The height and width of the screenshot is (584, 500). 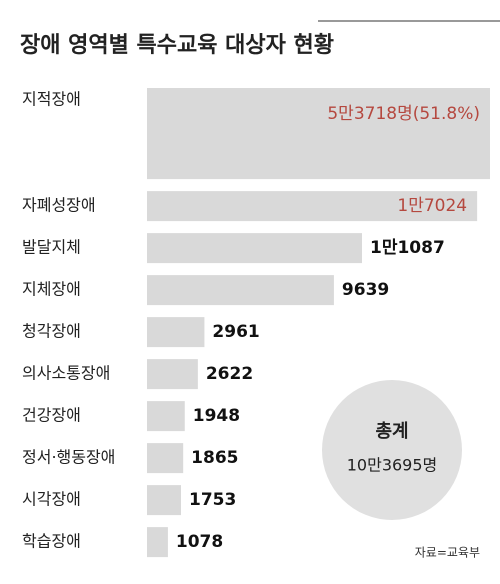 What do you see at coordinates (51, 289) in the screenshot?
I see `category-label: 지체장애` at bounding box center [51, 289].